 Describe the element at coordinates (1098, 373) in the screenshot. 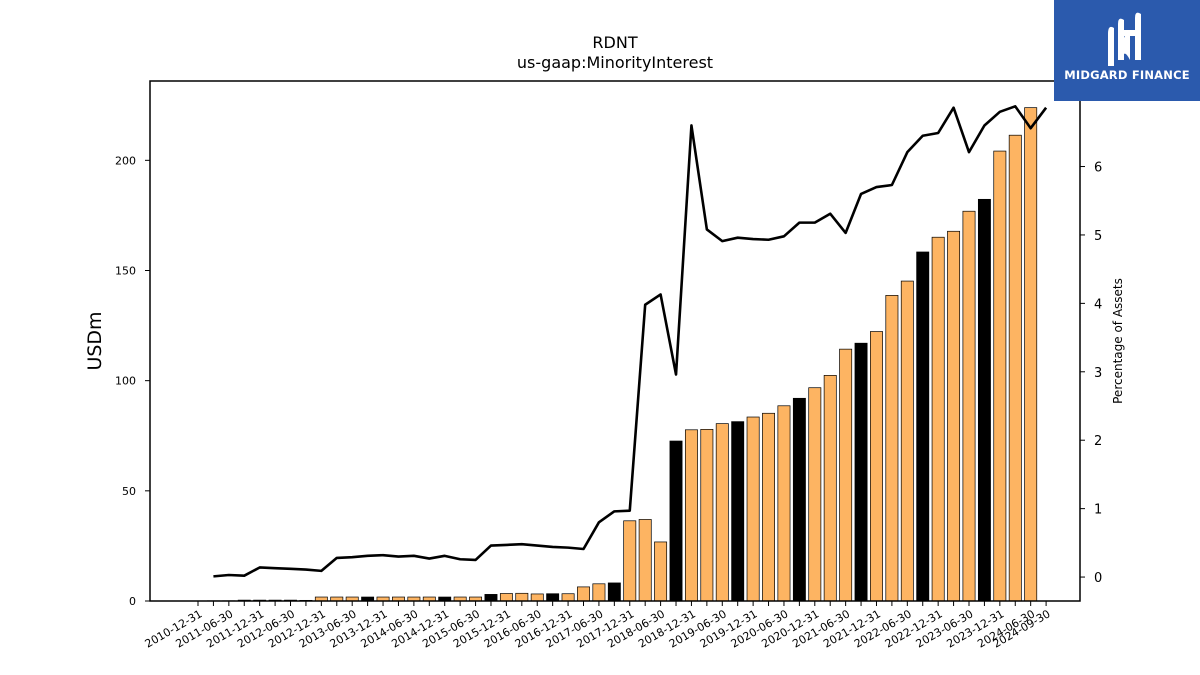

I see `y2-tick-label: 3` at that location.